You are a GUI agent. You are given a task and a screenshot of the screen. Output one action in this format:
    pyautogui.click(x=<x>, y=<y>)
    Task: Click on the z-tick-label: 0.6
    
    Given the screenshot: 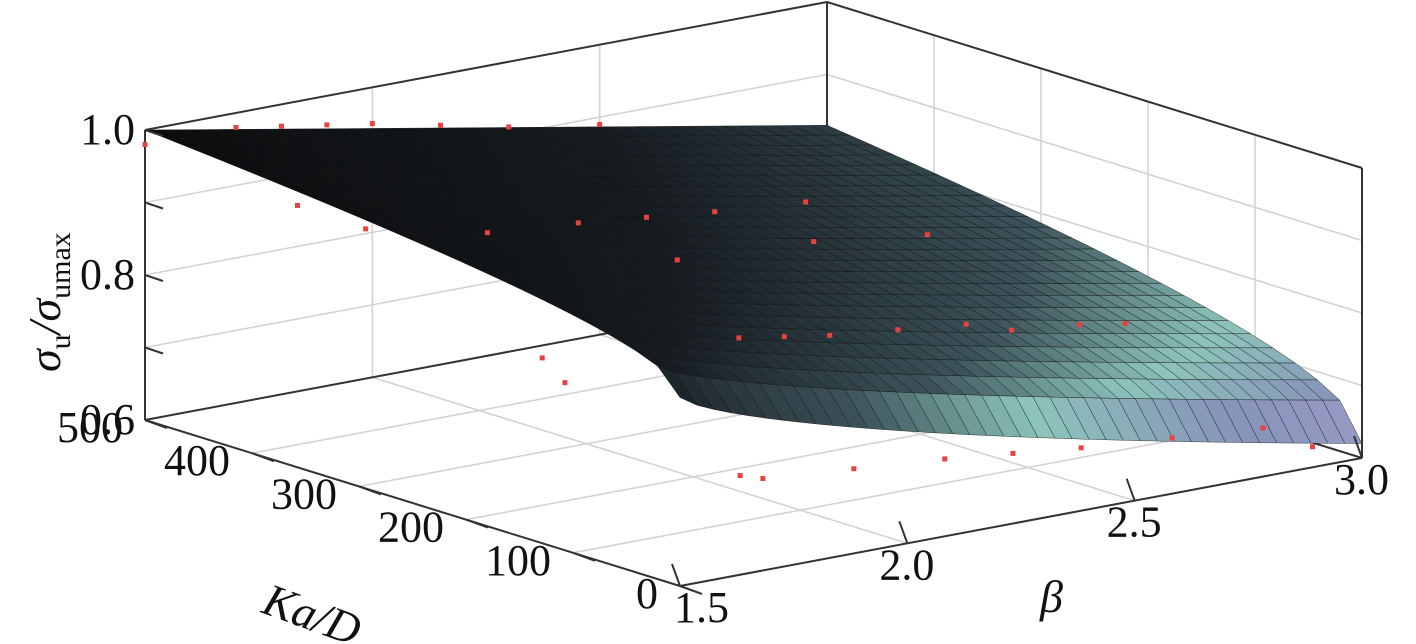 What is the action you would take?
    pyautogui.click(x=107, y=419)
    